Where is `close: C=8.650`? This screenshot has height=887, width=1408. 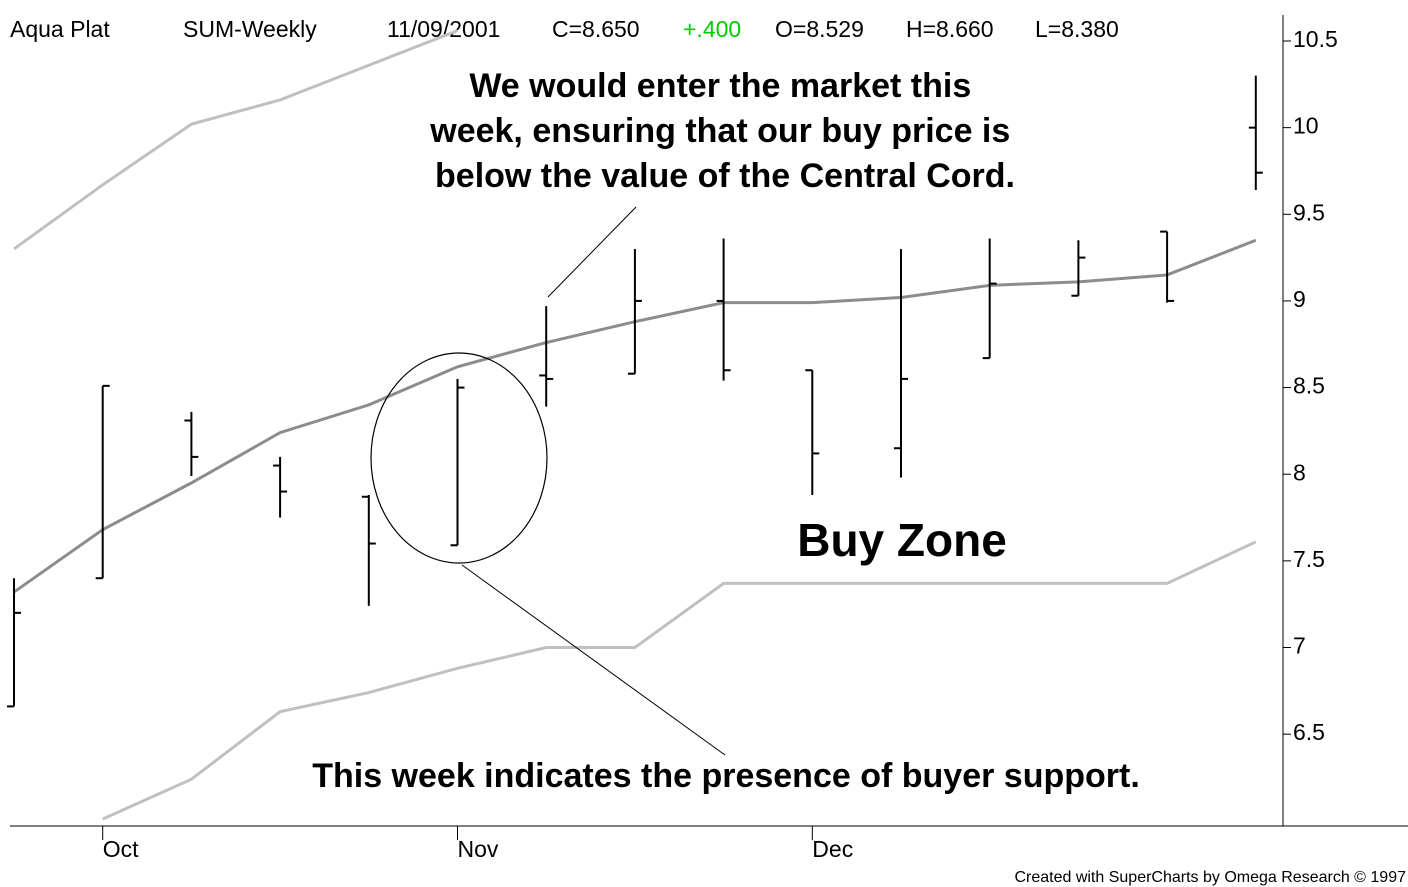
close: C=8.650 is located at coordinates (596, 29).